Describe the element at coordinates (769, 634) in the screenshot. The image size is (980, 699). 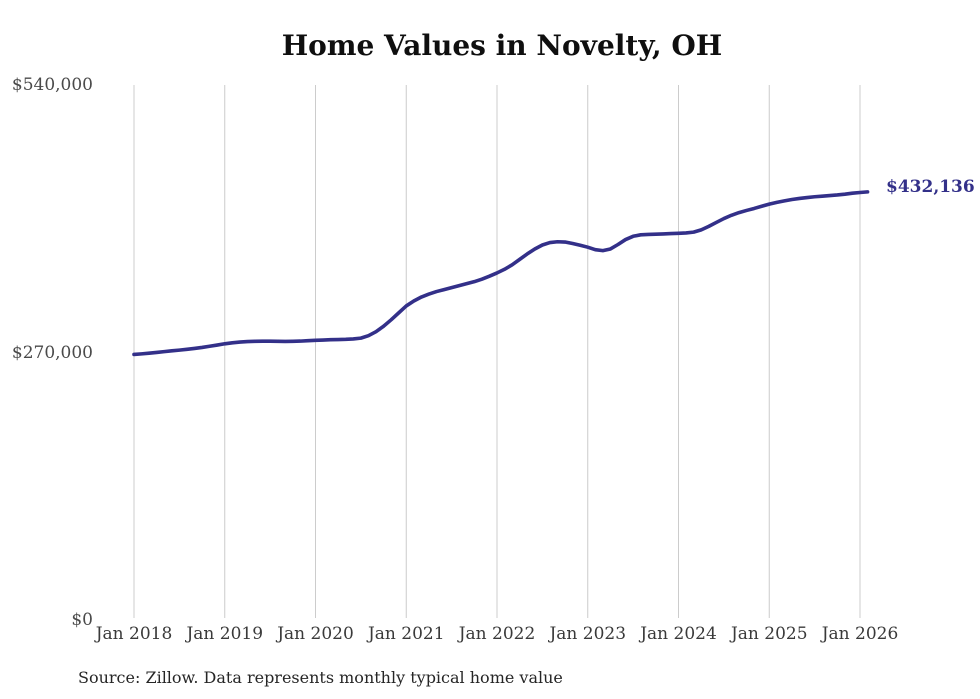
I see `x-tick-label: Jan 2025` at that location.